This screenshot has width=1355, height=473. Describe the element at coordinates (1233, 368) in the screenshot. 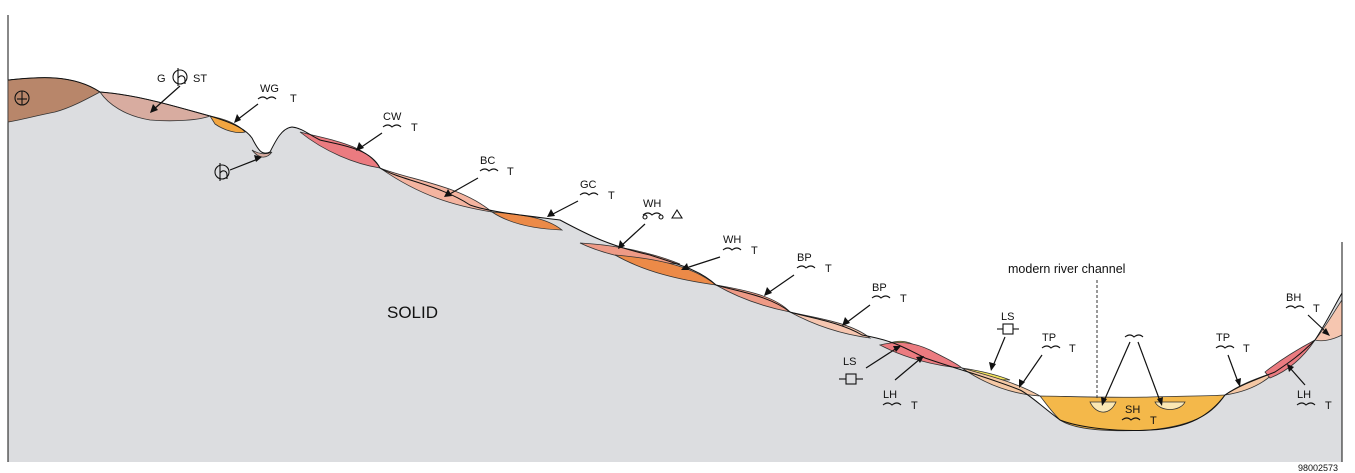

I see `tp2-arrow` at that location.